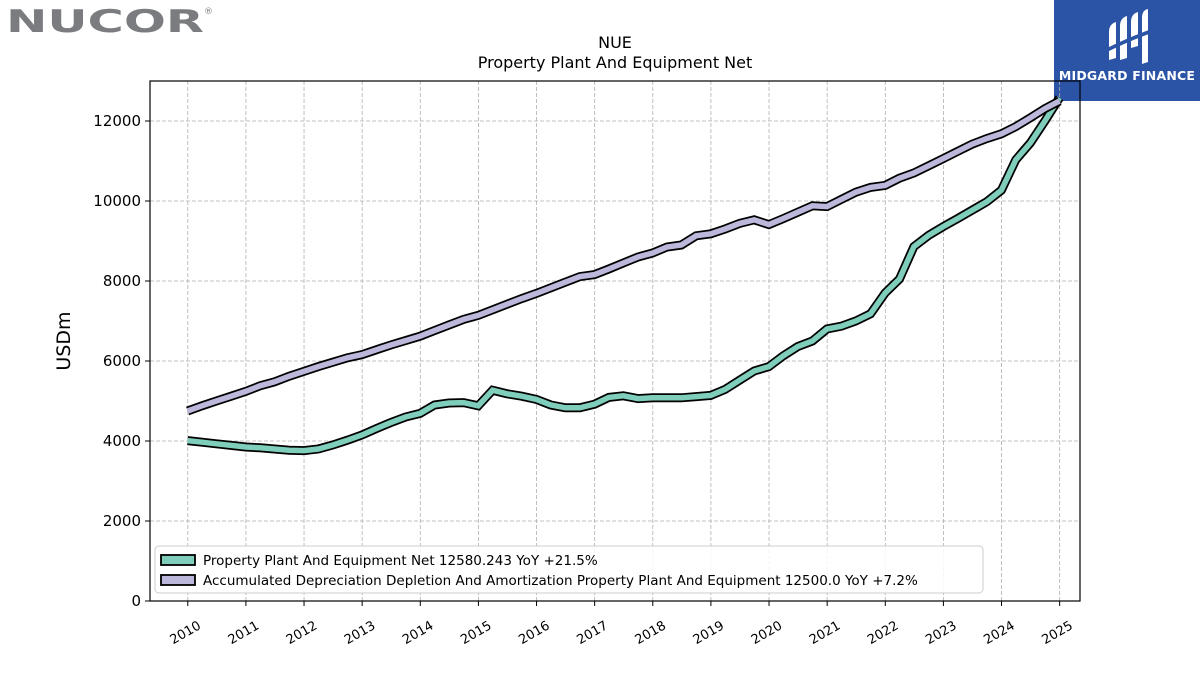 This screenshot has width=1200, height=675. What do you see at coordinates (117, 201) in the screenshot?
I see `y-tick-label: 10000` at bounding box center [117, 201].